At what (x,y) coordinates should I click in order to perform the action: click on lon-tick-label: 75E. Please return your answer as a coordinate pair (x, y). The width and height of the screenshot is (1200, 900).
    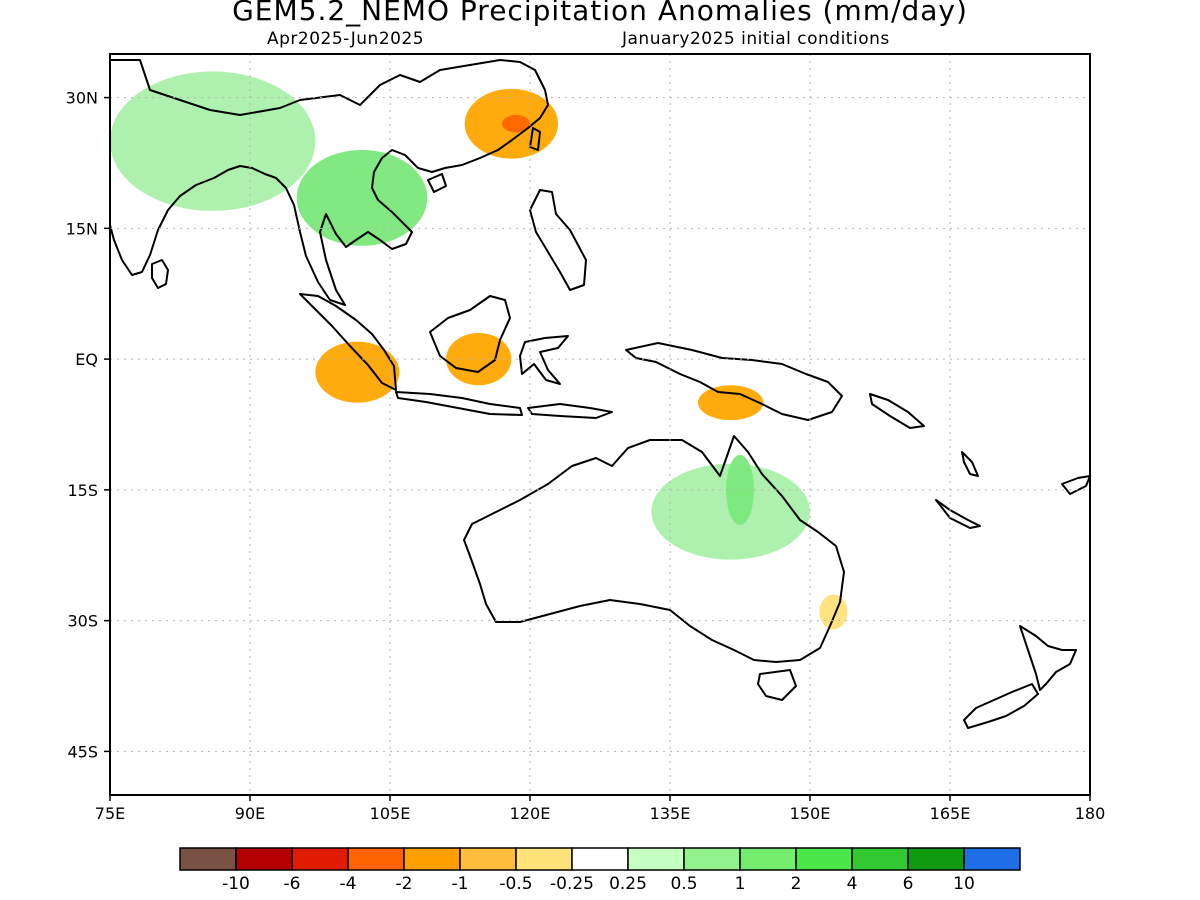
    Looking at the image, I should click on (110, 813).